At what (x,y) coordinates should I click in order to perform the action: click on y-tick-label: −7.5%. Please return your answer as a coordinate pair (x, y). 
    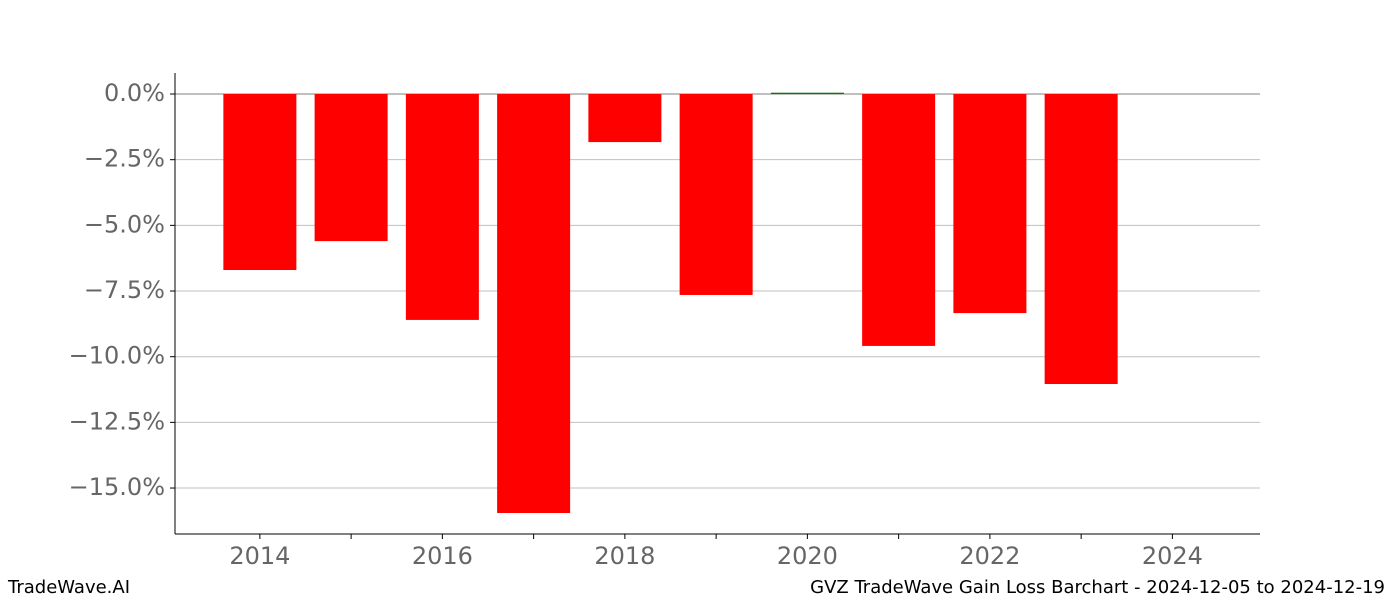
    Looking at the image, I should click on (124, 290).